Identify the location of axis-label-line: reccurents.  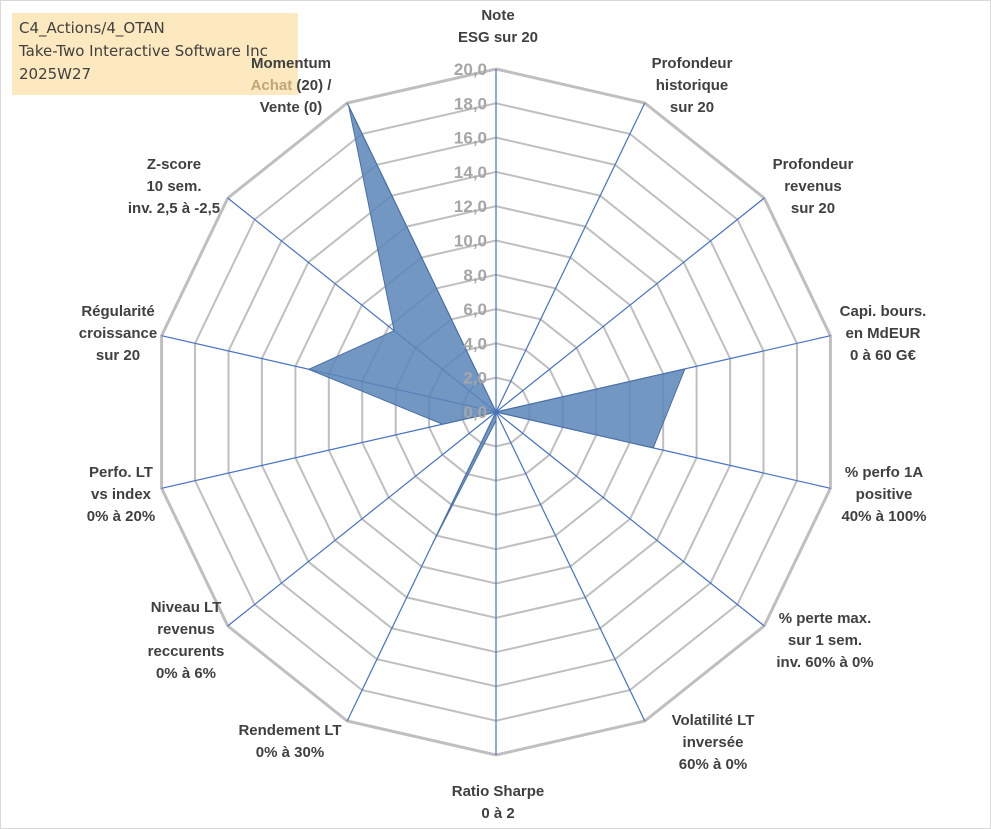
(186, 651).